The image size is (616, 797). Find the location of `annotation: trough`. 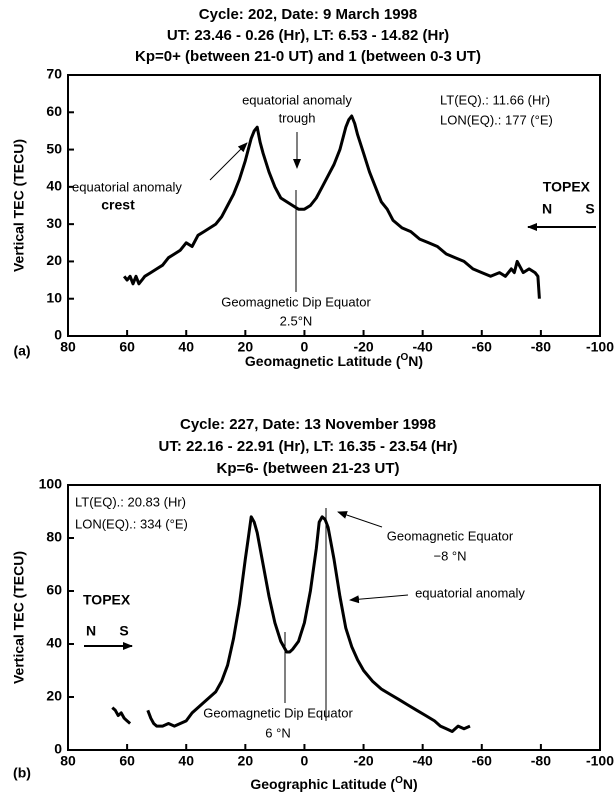

annotation: trough is located at coordinates (297, 117).